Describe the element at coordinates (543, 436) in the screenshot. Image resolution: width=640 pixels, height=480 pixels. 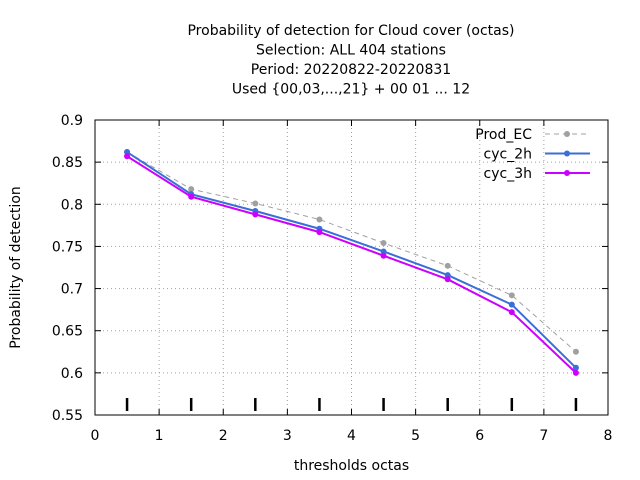
I see `x-tick-label: 7` at that location.